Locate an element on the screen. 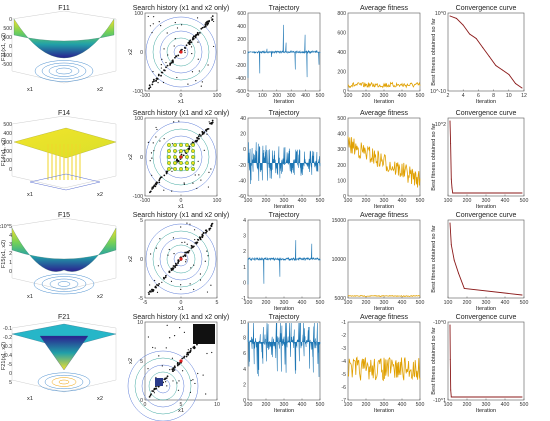  search-ytick-label: 100 is located at coordinates (138, 119).